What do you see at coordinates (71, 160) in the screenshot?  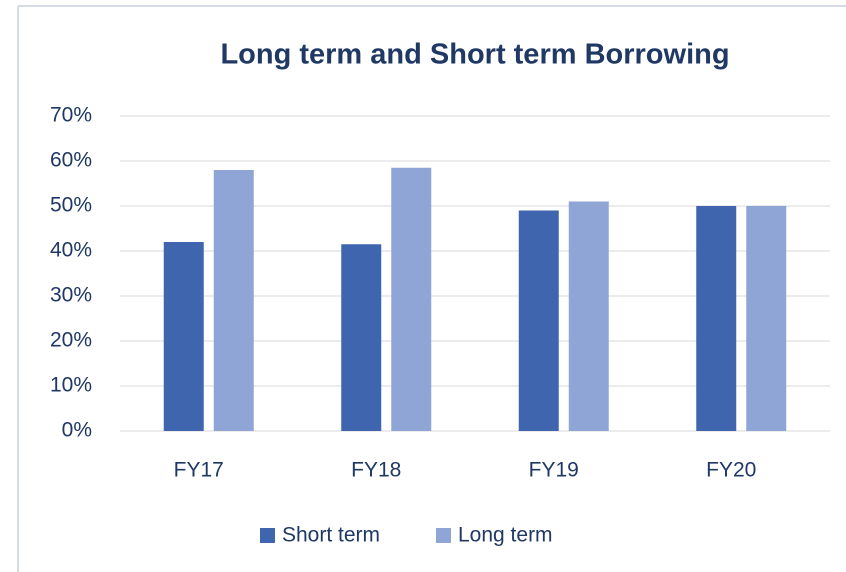 I see `y-tick-label: 60%` at bounding box center [71, 160].